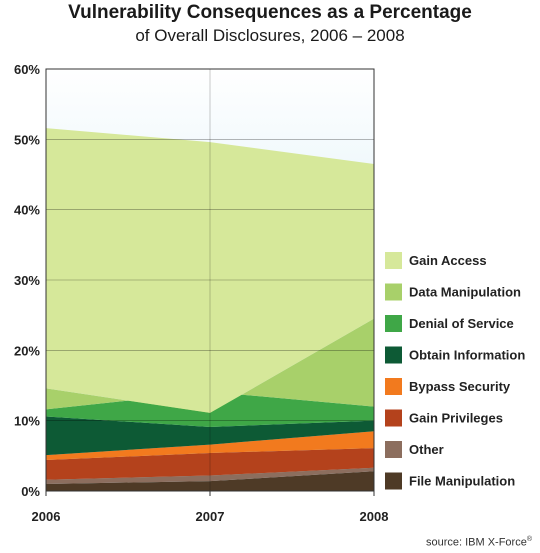 Image resolution: width=540 pixels, height=553 pixels. Describe the element at coordinates (27, 69) in the screenshot. I see `y-tick-label: 60%` at that location.